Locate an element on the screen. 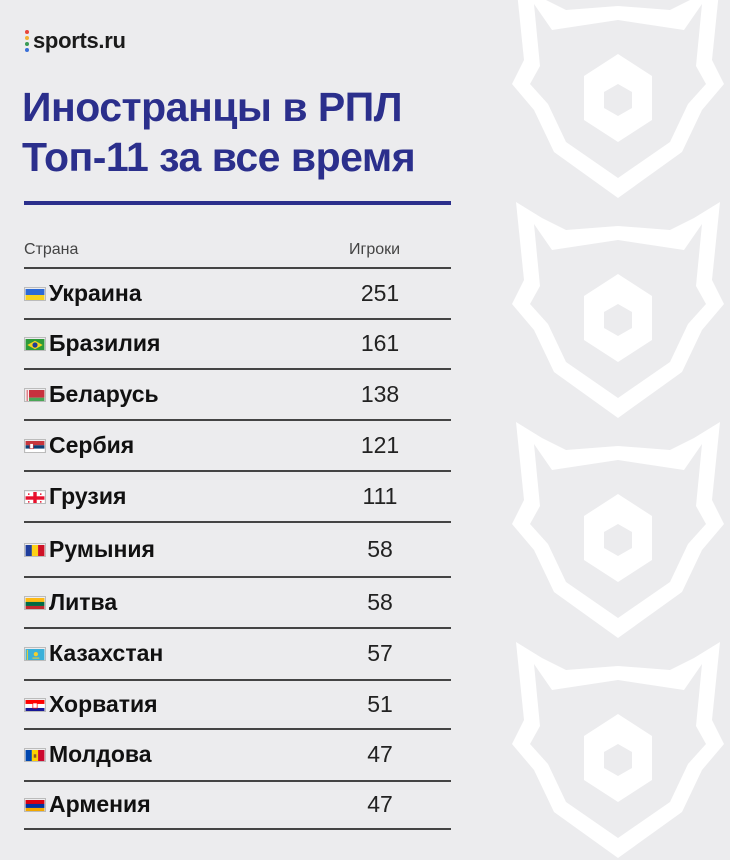 This screenshot has height=860, width=730. country-name: Казахстан is located at coordinates (106, 653).